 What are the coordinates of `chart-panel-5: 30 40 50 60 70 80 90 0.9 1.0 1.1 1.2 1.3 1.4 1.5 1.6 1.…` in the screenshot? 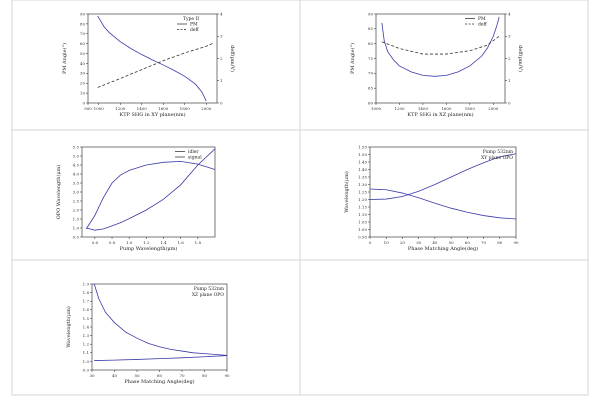 It's located at (147, 333).